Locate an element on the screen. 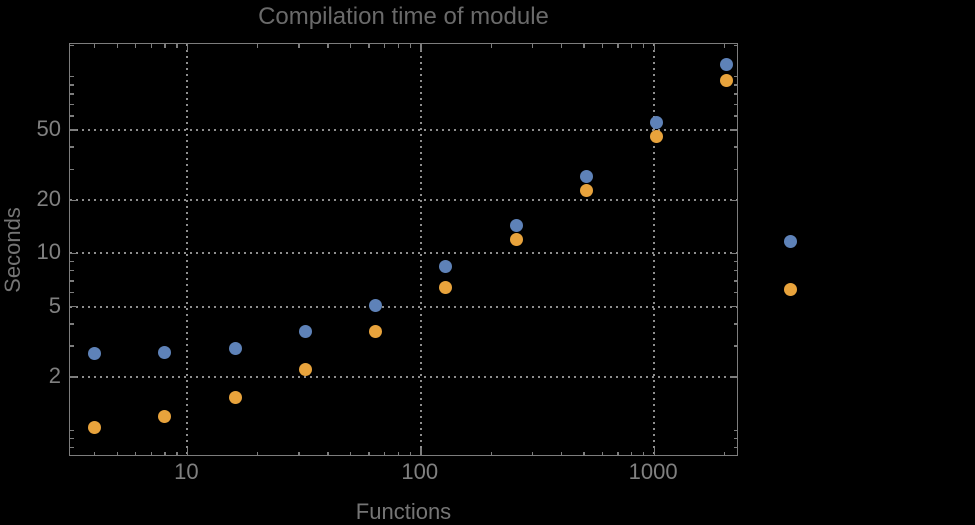 This screenshot has height=525, width=975. data-point-blue-x256 is located at coordinates (516, 225).